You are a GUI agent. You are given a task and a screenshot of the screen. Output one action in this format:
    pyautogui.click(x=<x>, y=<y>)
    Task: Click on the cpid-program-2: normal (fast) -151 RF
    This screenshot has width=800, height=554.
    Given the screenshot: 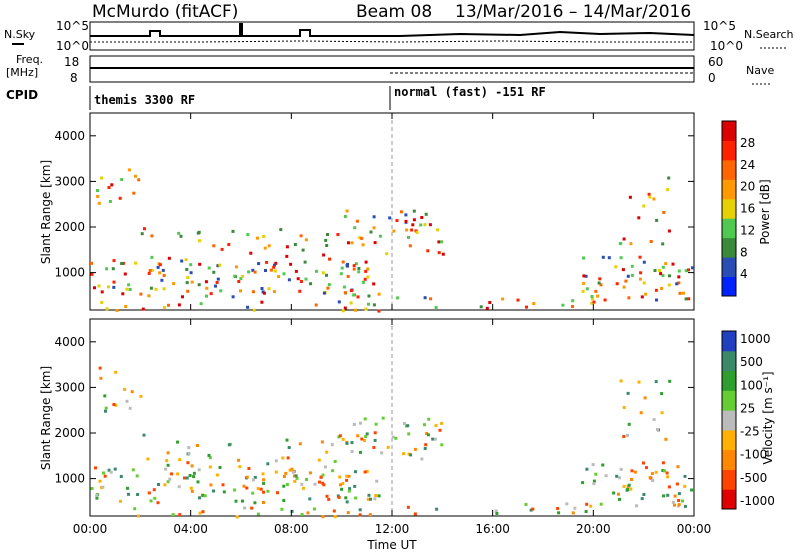 What is the action you would take?
    pyautogui.click(x=470, y=92)
    